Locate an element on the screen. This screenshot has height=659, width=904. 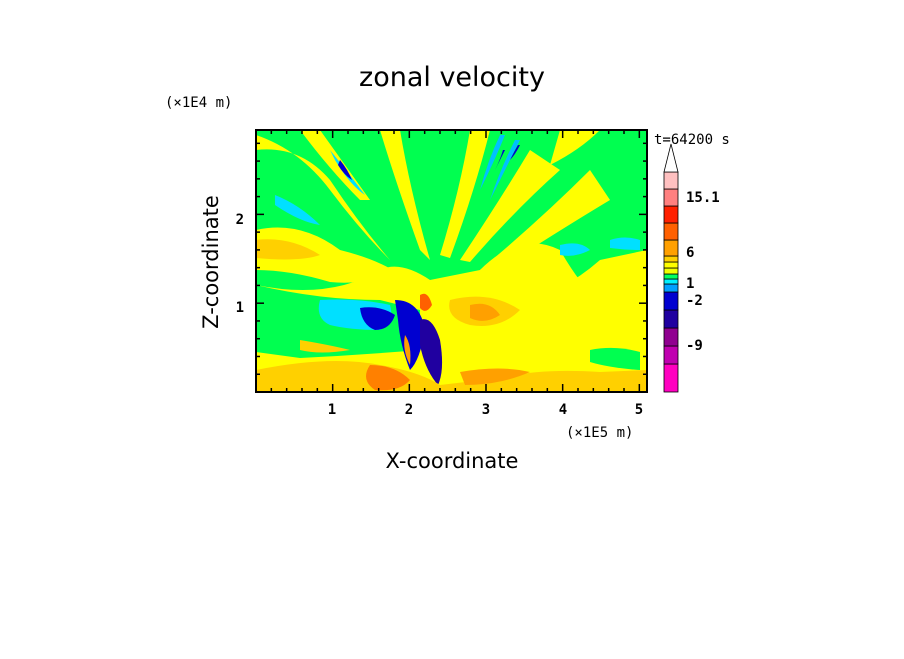
chart-title: zonal velocity is located at coordinates (452, 77).